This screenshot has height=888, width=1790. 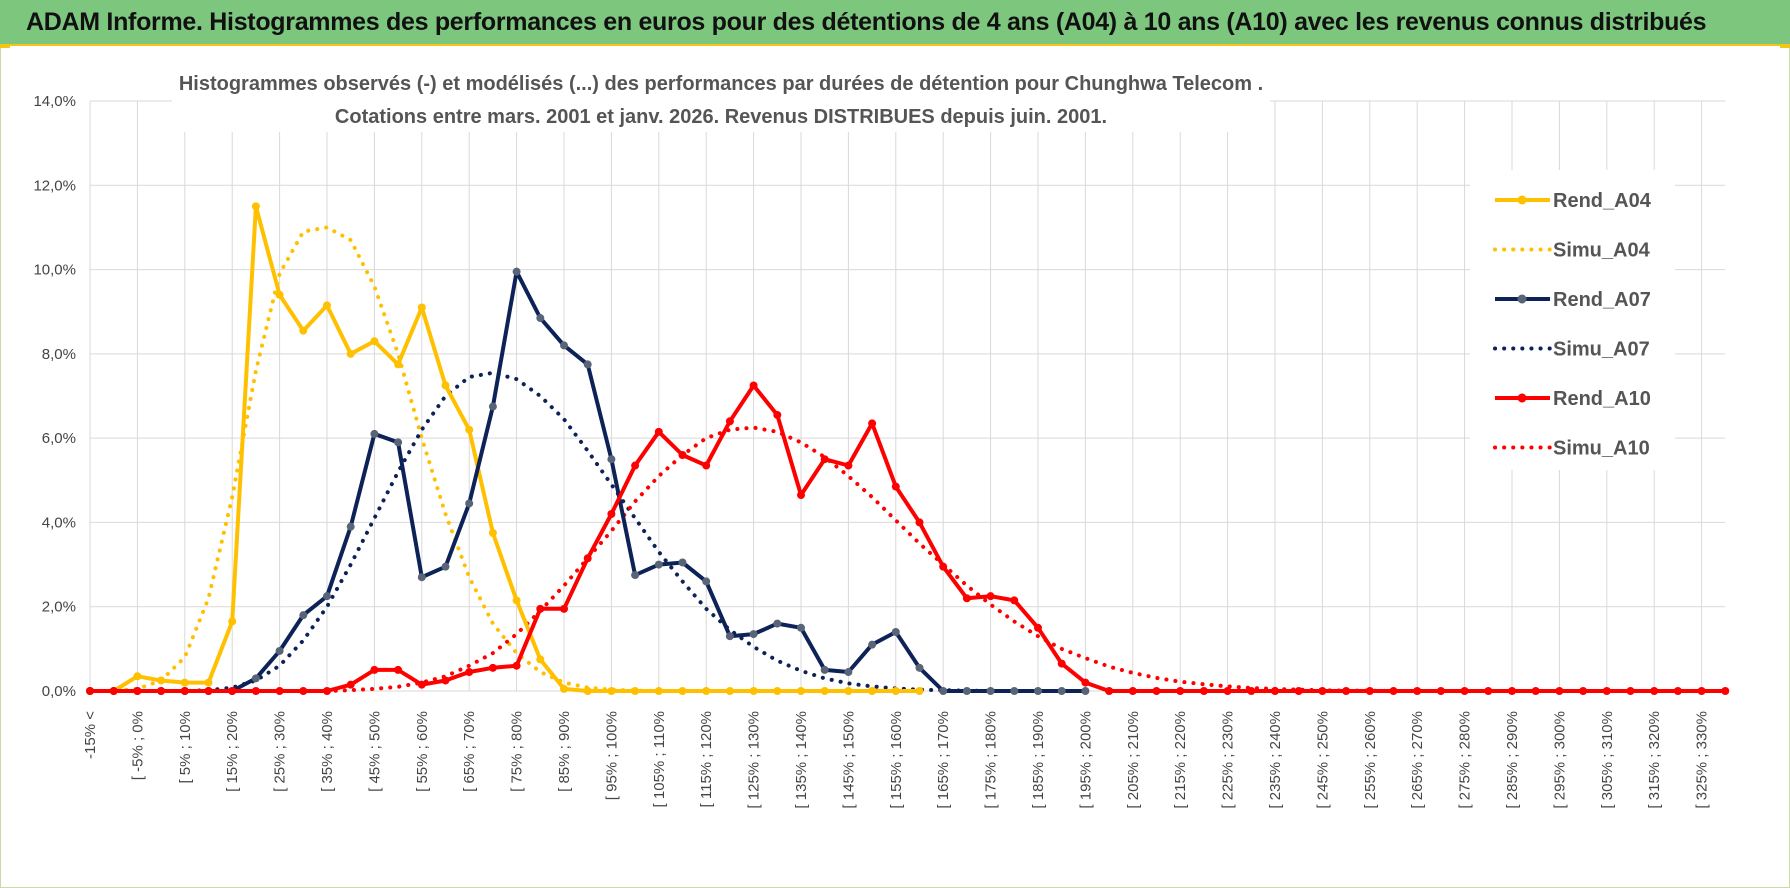 What do you see at coordinates (1654, 760) in the screenshot?
I see `x-tick-label: [ 315% ; 320%` at bounding box center [1654, 760].